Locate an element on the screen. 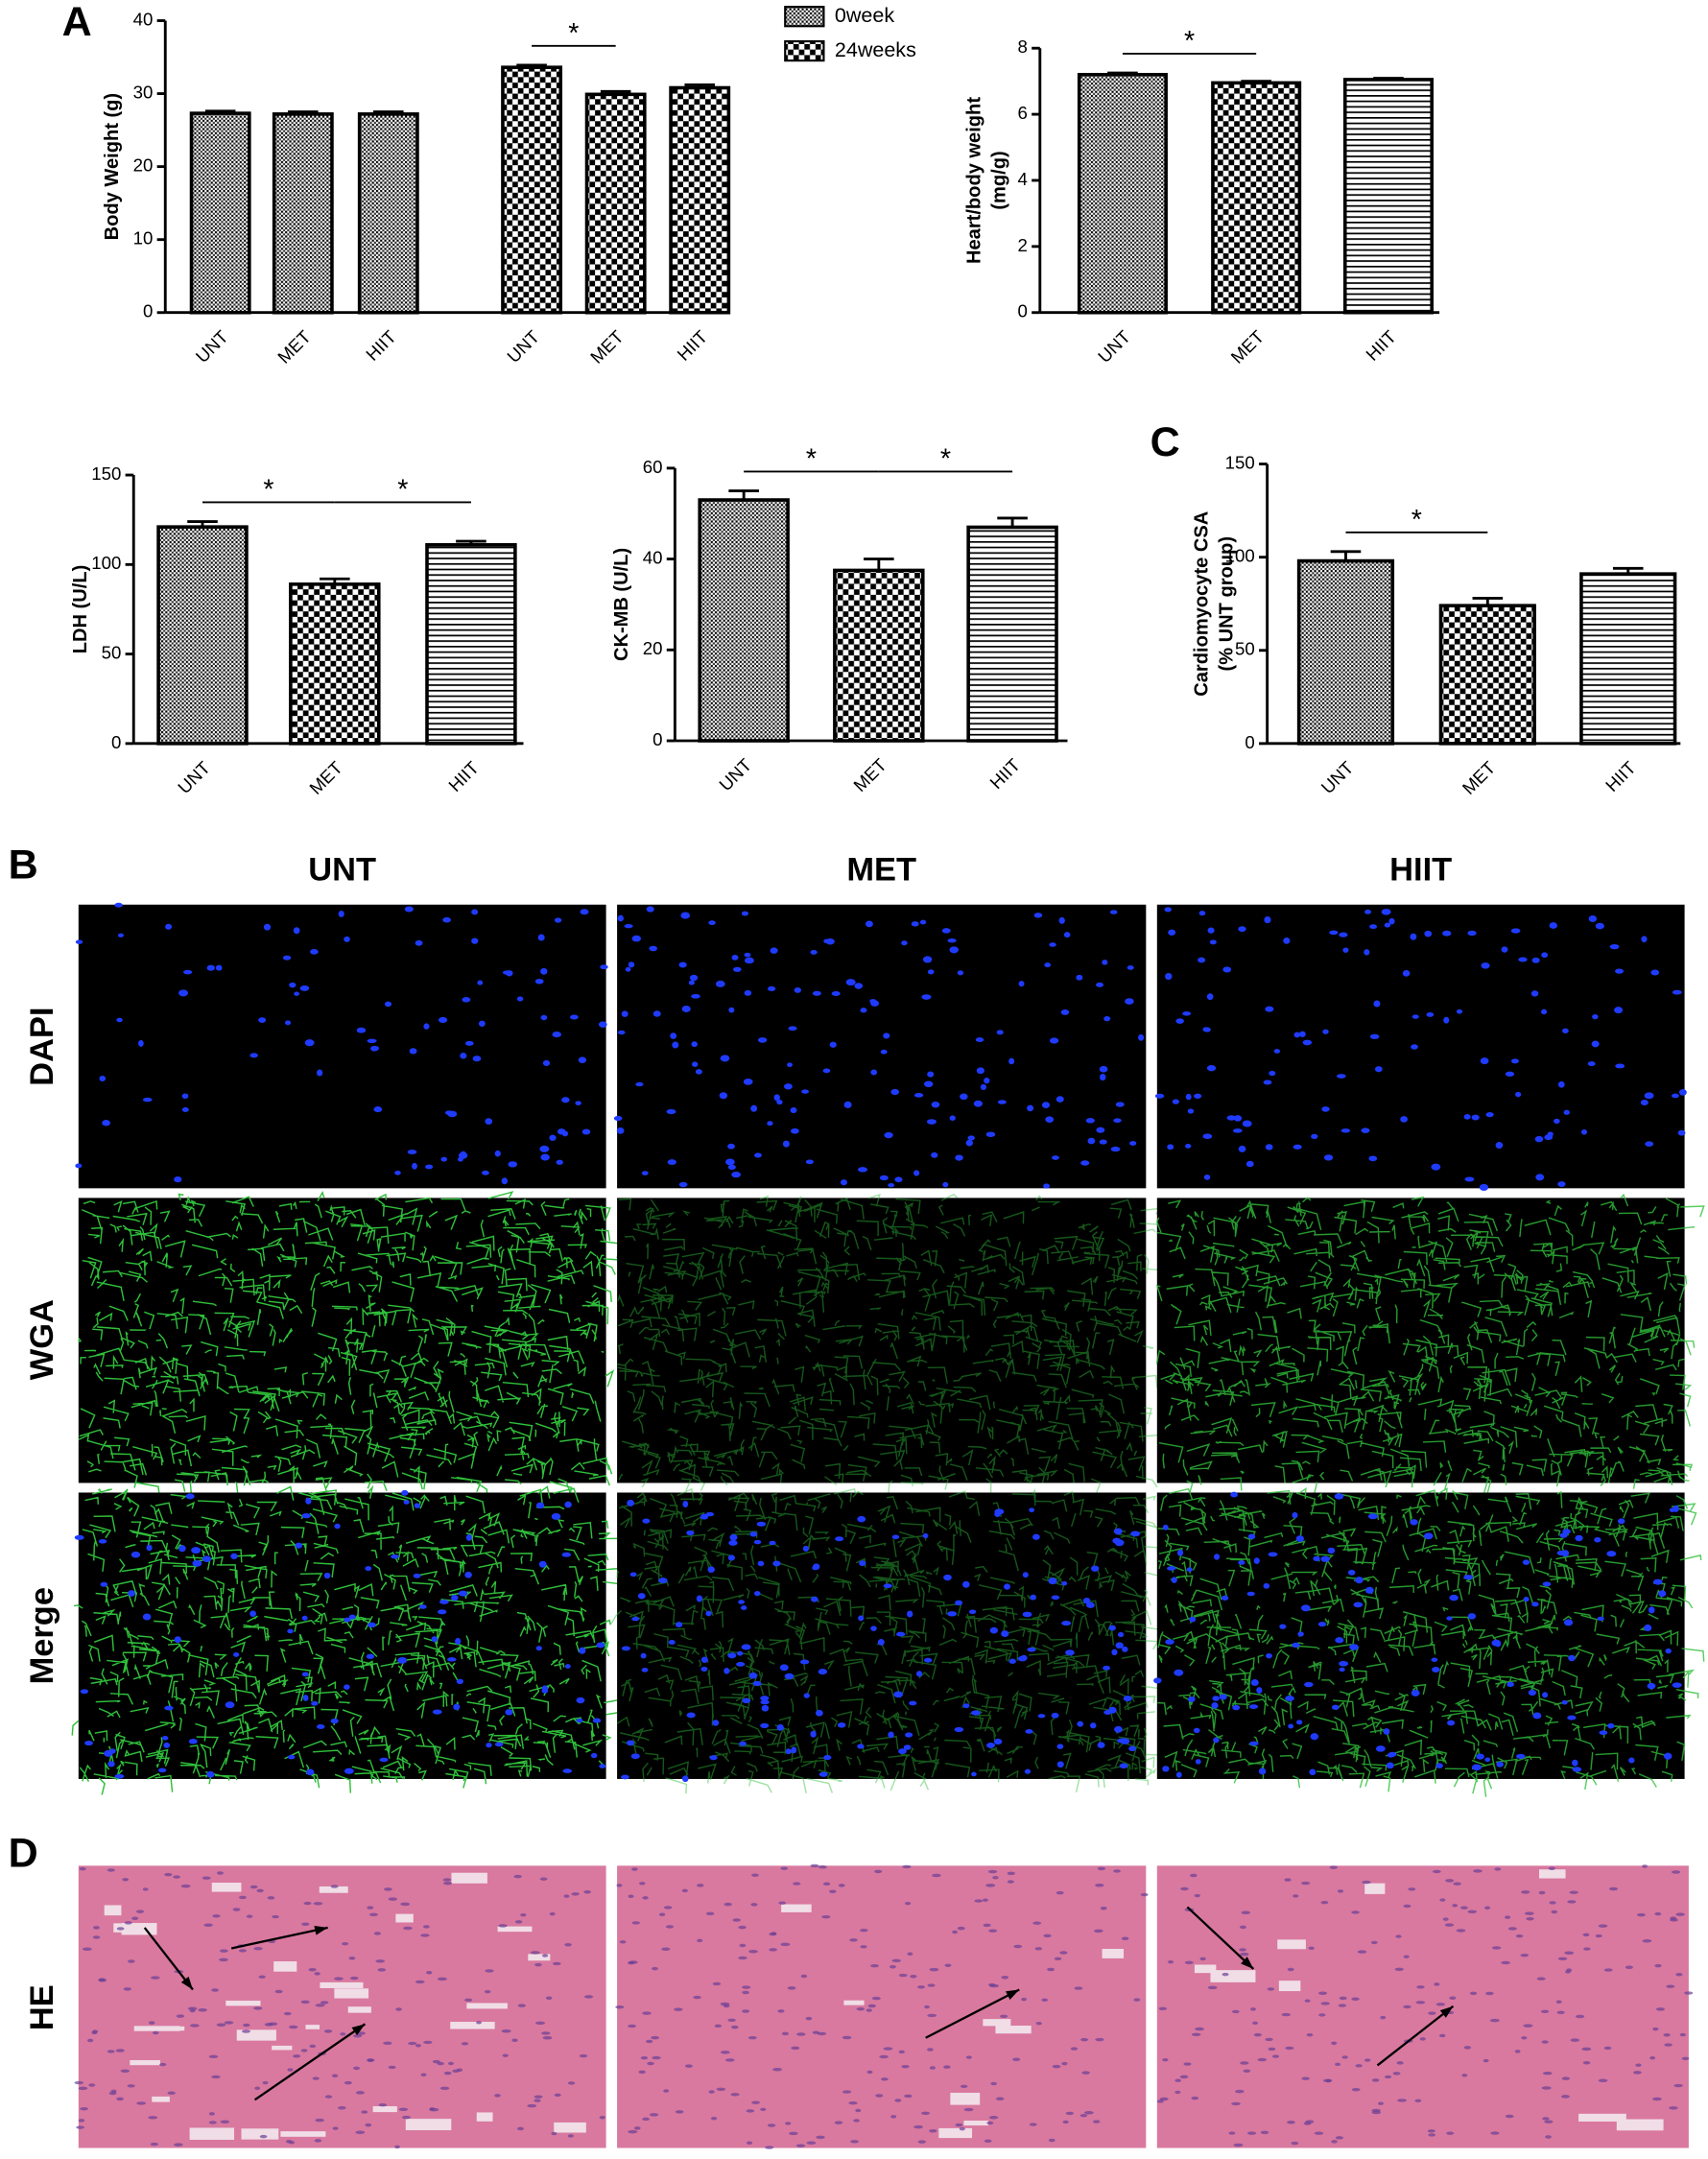 The image size is (1708, 2159). micrograph is located at coordinates (349, 1640).